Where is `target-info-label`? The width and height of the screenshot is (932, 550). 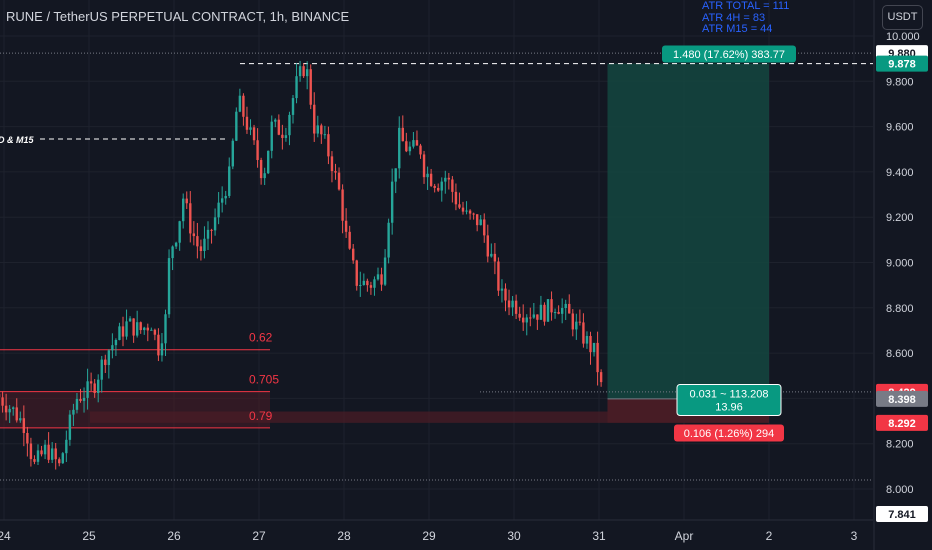 target-info-label is located at coordinates (729, 54).